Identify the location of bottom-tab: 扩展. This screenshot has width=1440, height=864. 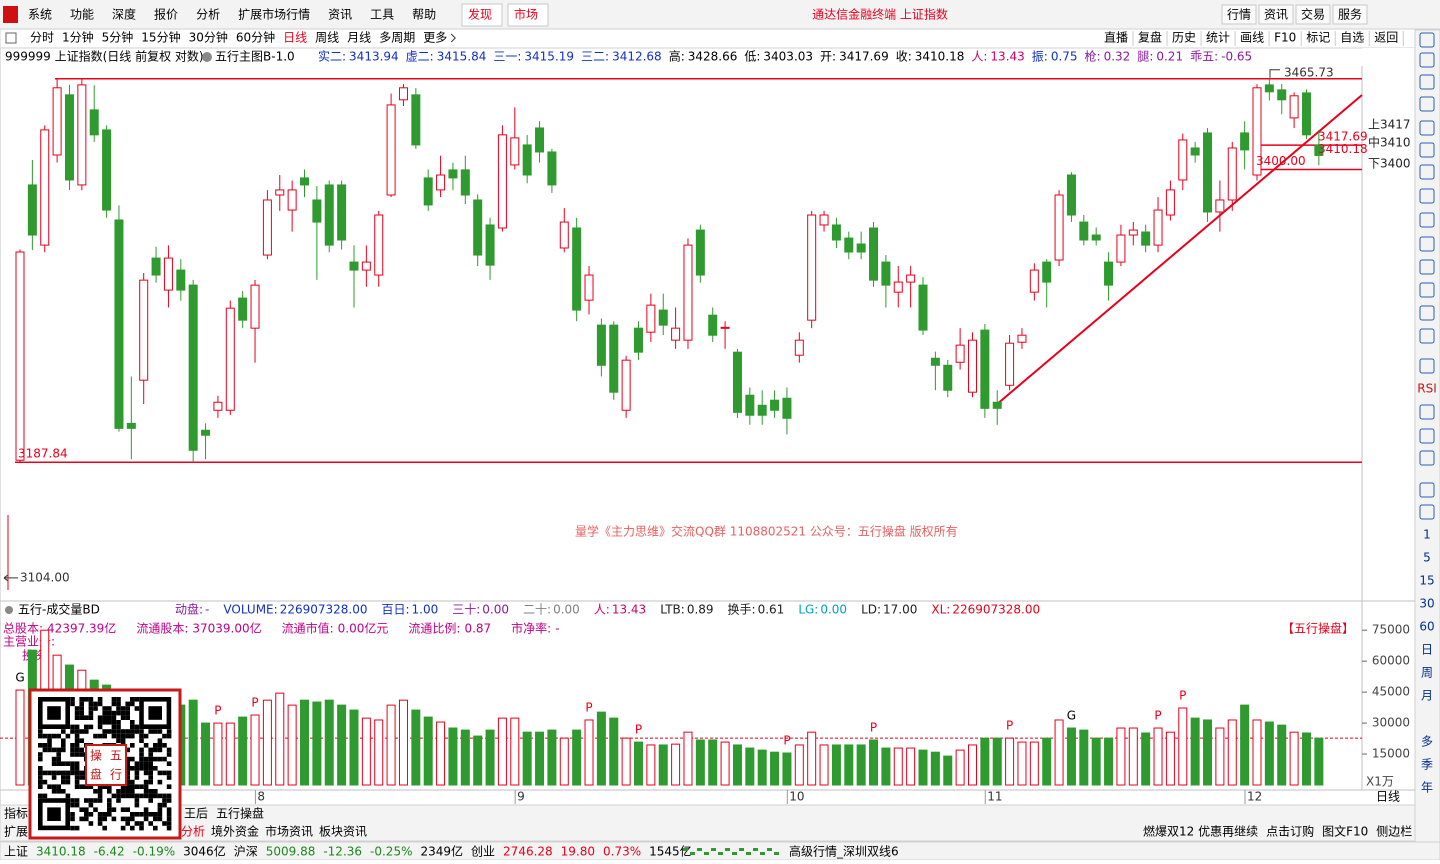
(16, 832).